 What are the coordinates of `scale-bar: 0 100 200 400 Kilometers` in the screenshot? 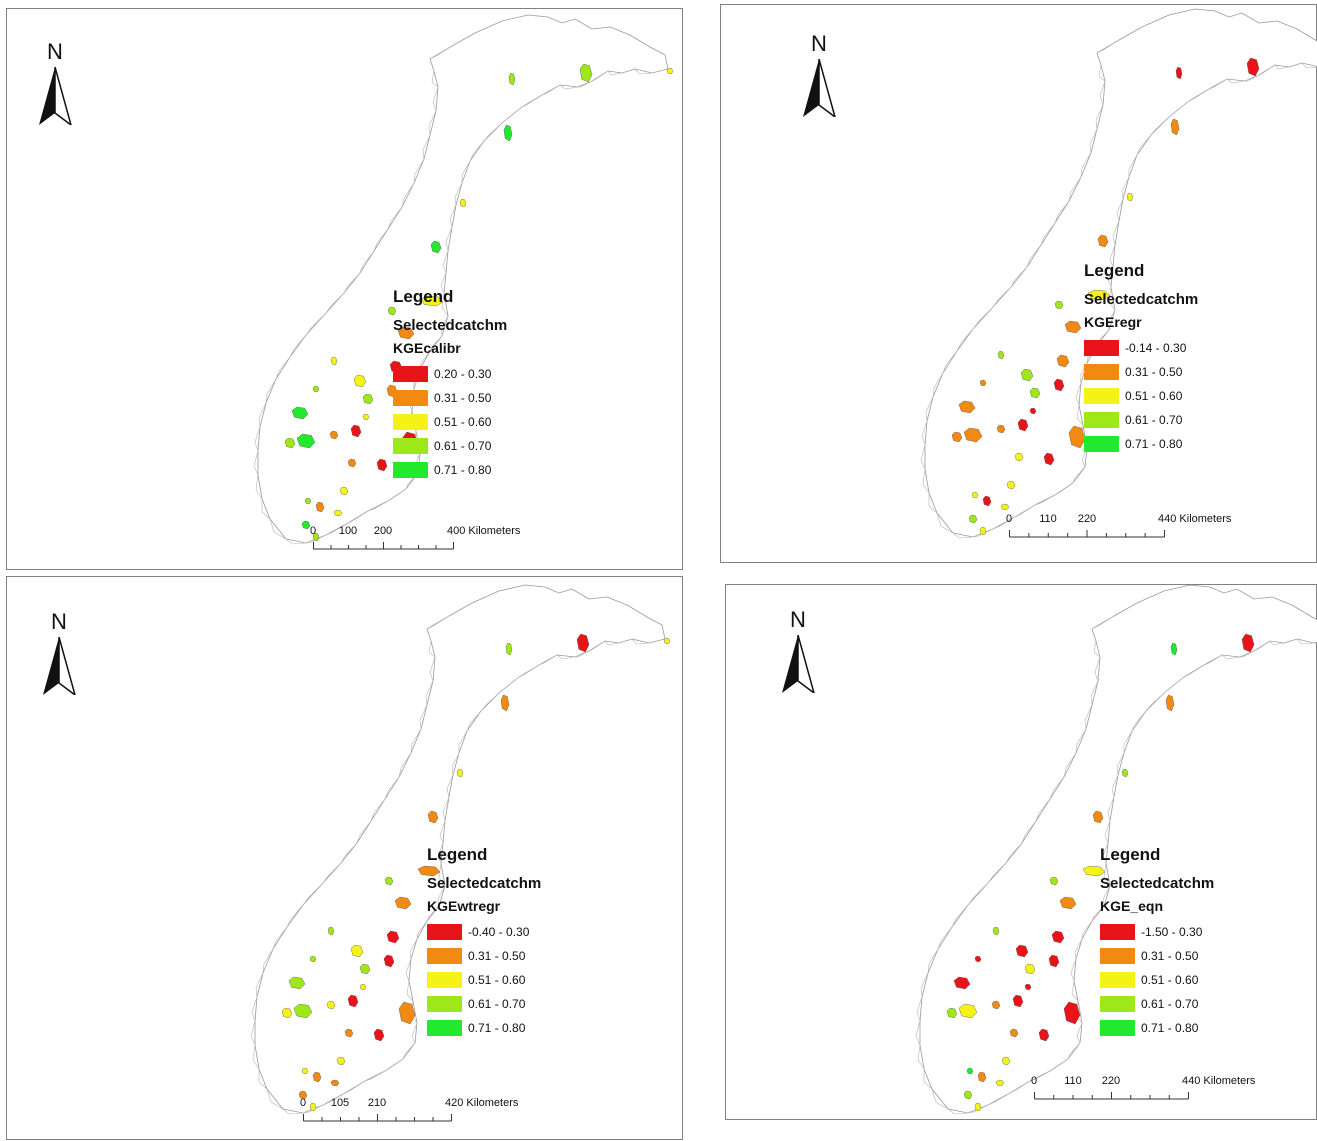 It's located at (441, 541).